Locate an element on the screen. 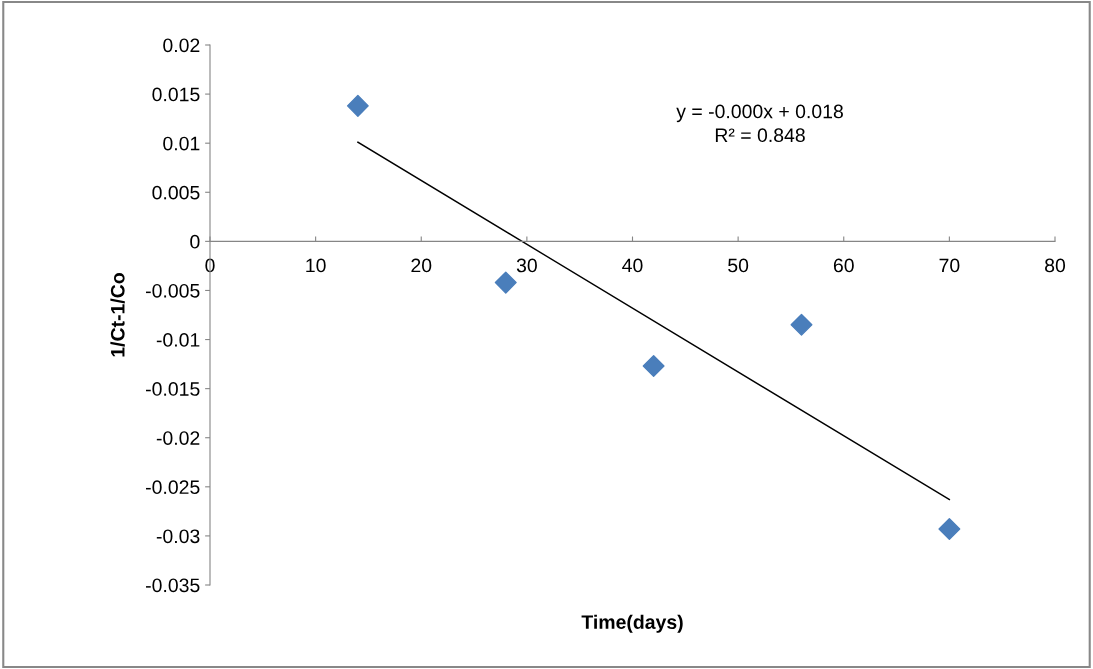  x-tick-label: 10 is located at coordinates (316, 265).